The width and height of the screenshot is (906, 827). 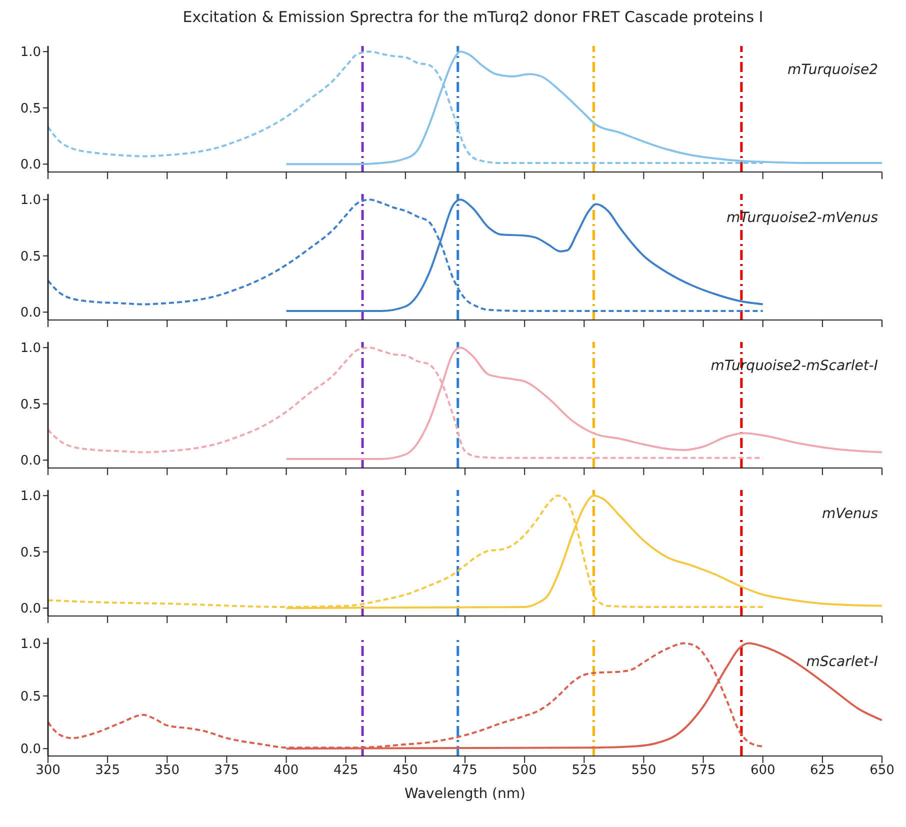 I want to click on x-tick-label: 625, so click(x=822, y=770).